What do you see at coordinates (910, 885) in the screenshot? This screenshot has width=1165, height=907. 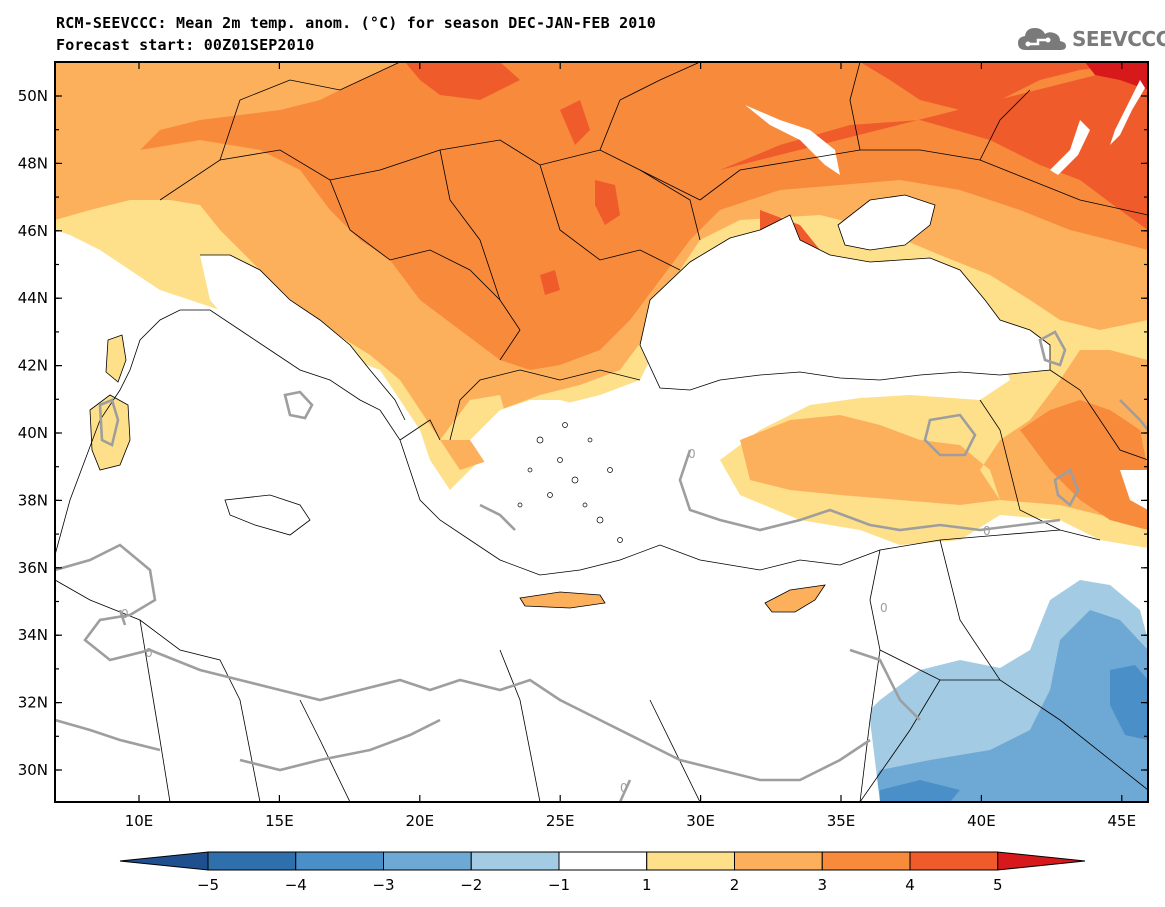 I see `colorbar-label: 4` at bounding box center [910, 885].